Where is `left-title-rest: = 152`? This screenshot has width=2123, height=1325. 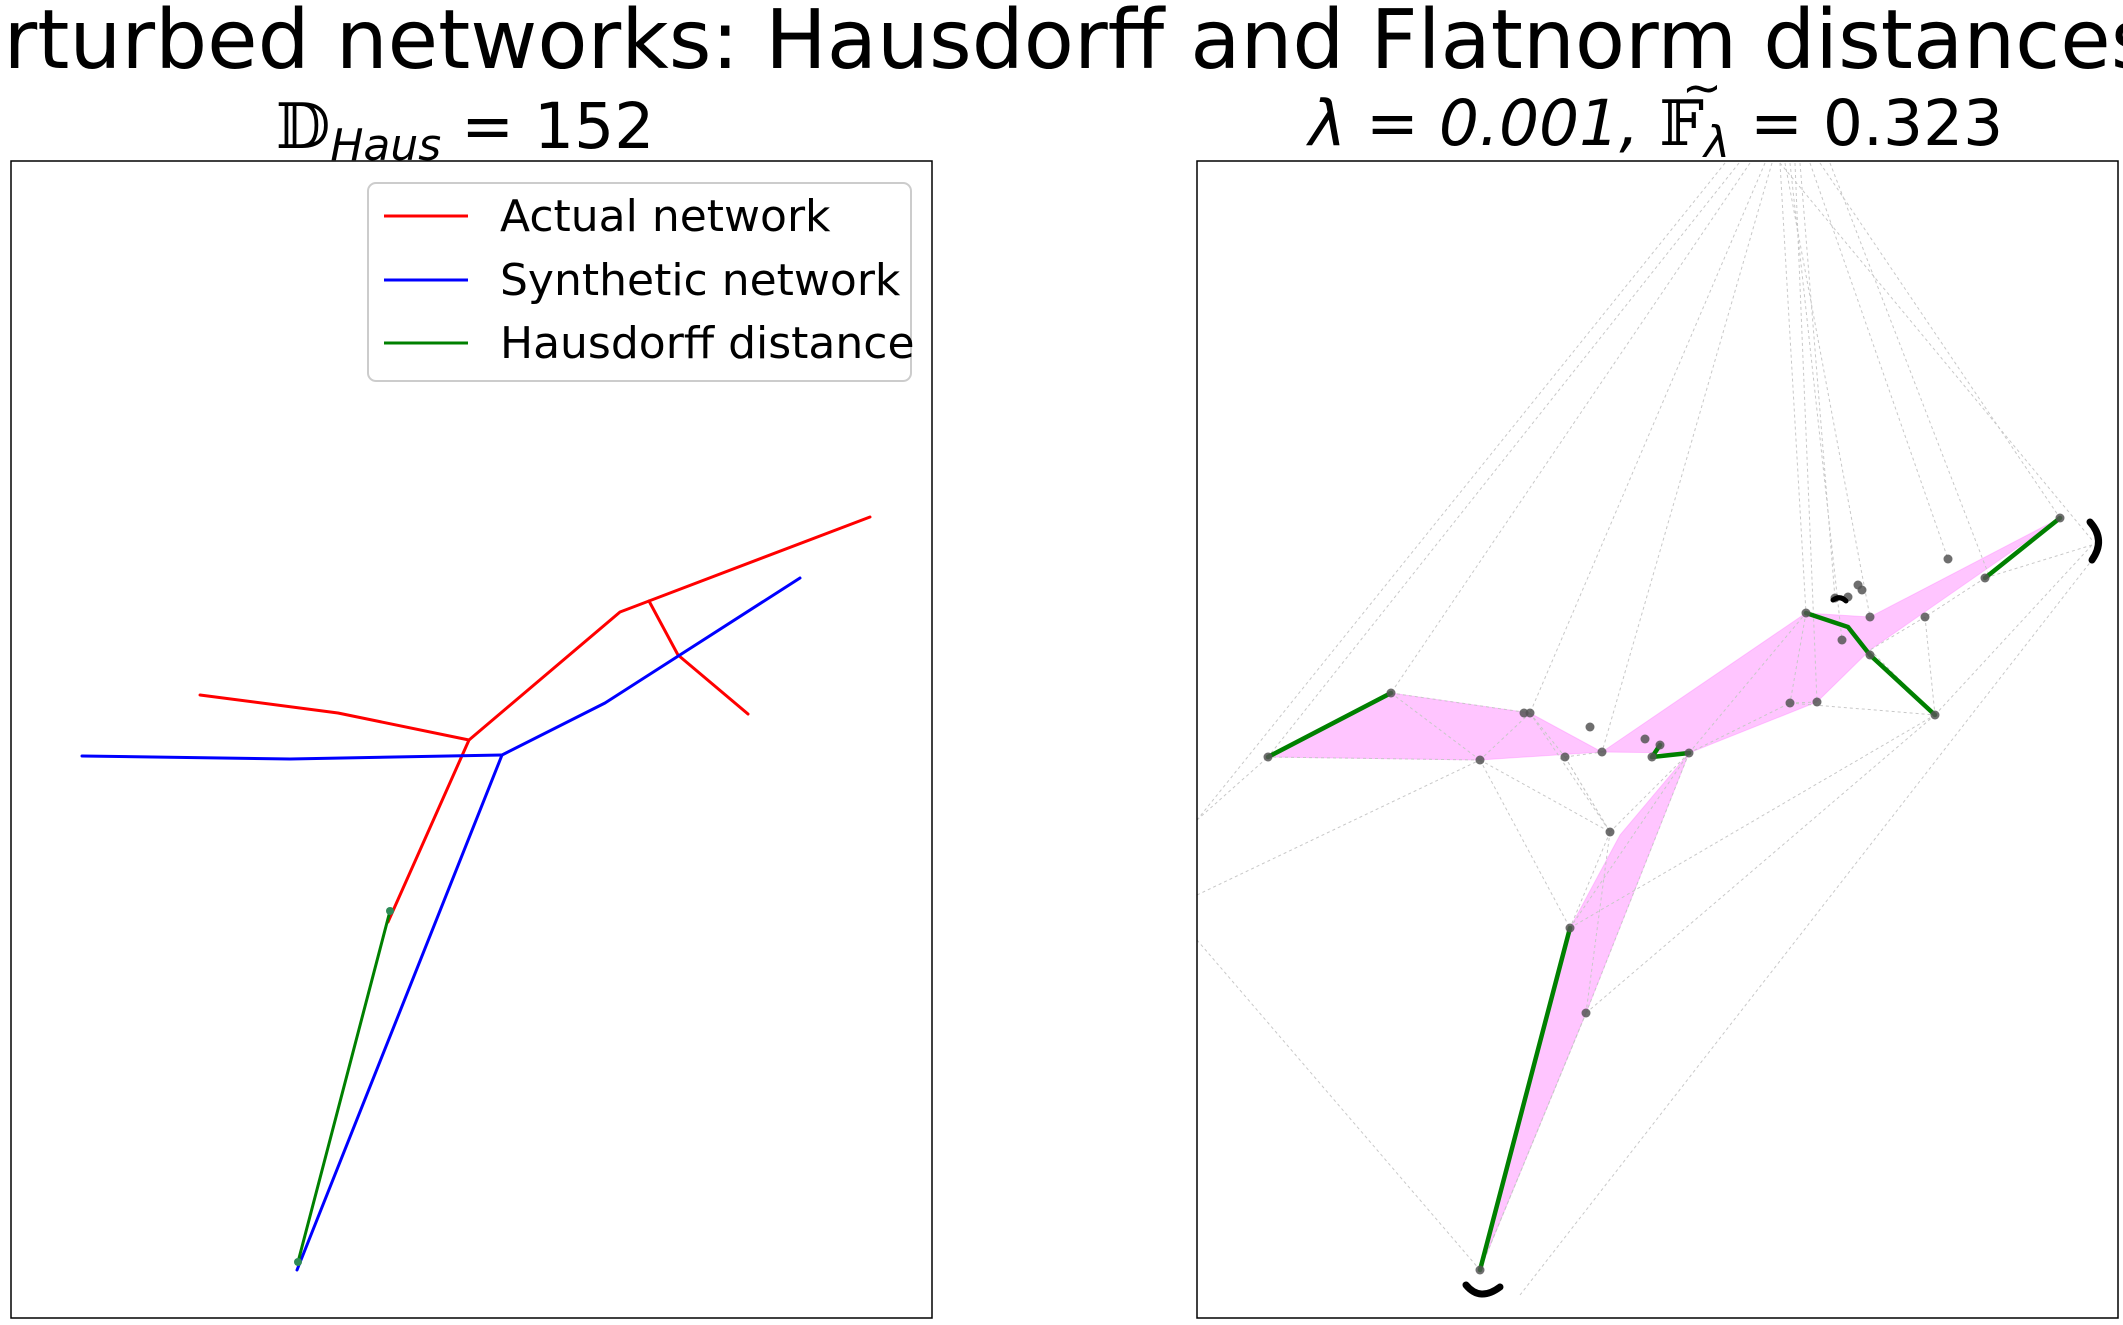
left-title-rest: = 152 is located at coordinates (547, 126).